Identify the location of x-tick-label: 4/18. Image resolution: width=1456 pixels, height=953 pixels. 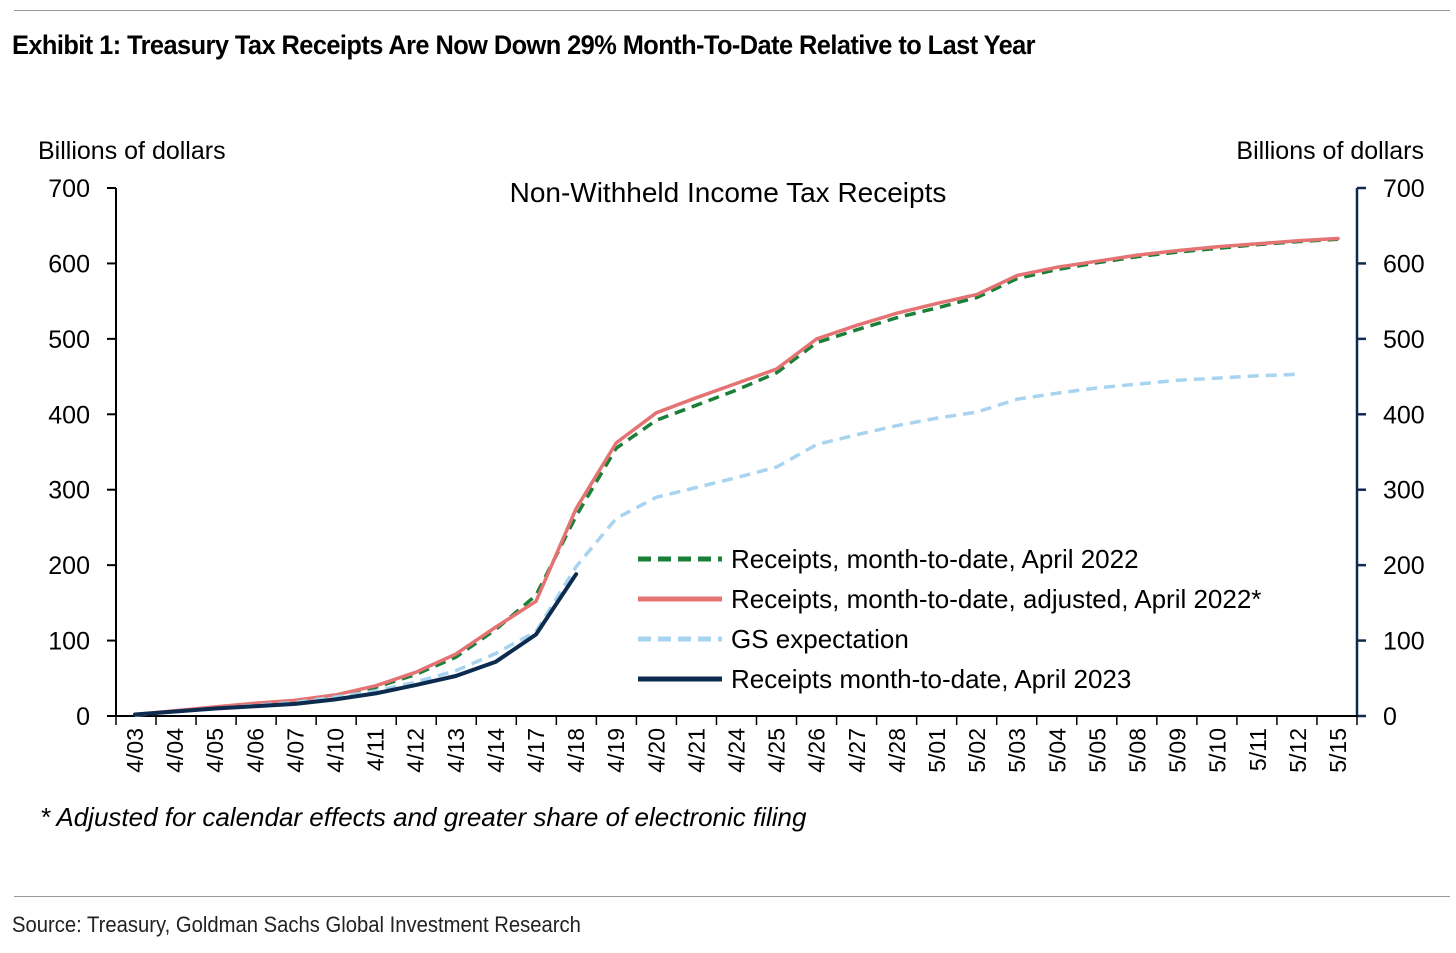
(576, 750).